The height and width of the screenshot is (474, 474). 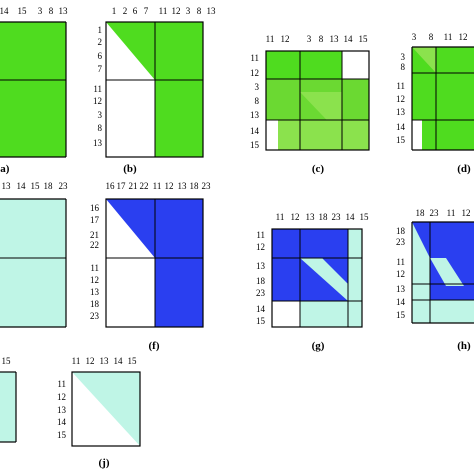 What do you see at coordinates (195, 186) in the screenshot?
I see `top-label-f-7: 18` at bounding box center [195, 186].